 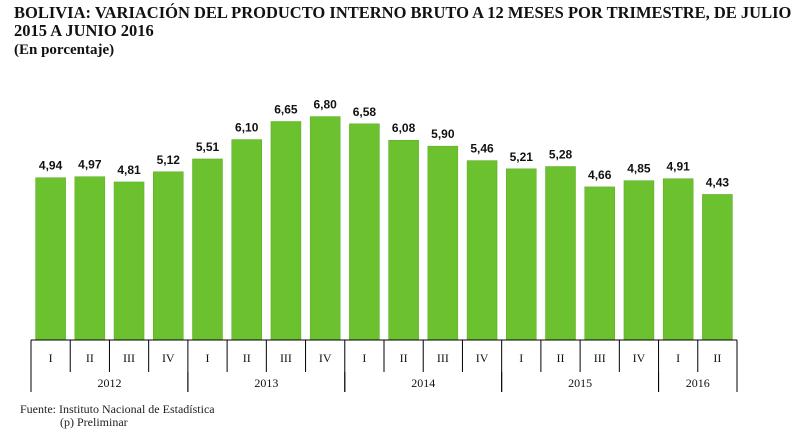 What do you see at coordinates (443, 134) in the screenshot?
I see `data-label: 5,90` at bounding box center [443, 134].